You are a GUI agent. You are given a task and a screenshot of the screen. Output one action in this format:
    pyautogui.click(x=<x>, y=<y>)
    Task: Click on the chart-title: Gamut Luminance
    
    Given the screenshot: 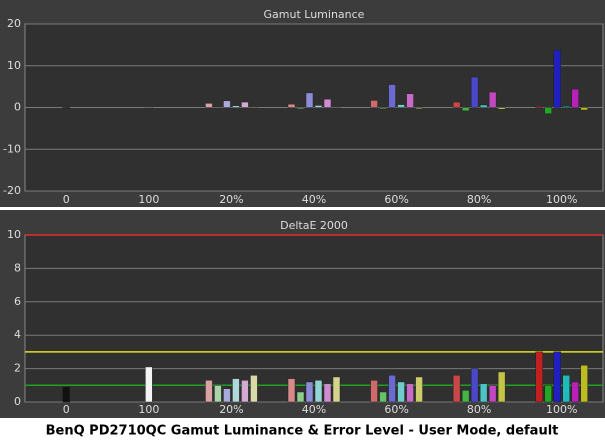 What is the action you would take?
    pyautogui.click(x=314, y=14)
    